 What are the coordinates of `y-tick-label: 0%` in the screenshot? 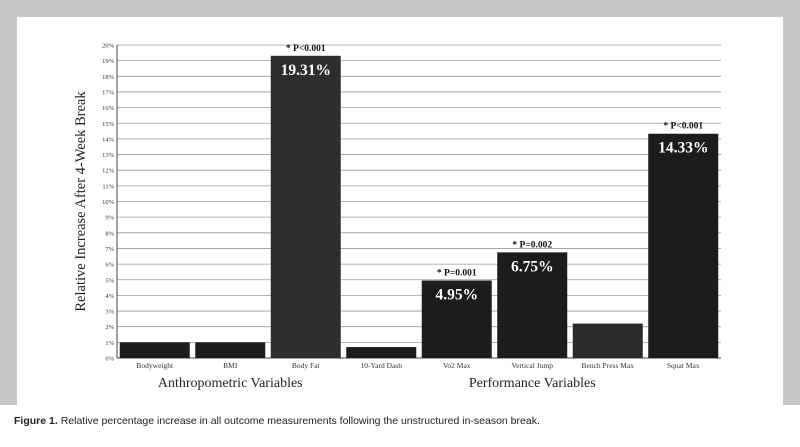 It's located at (109, 359).